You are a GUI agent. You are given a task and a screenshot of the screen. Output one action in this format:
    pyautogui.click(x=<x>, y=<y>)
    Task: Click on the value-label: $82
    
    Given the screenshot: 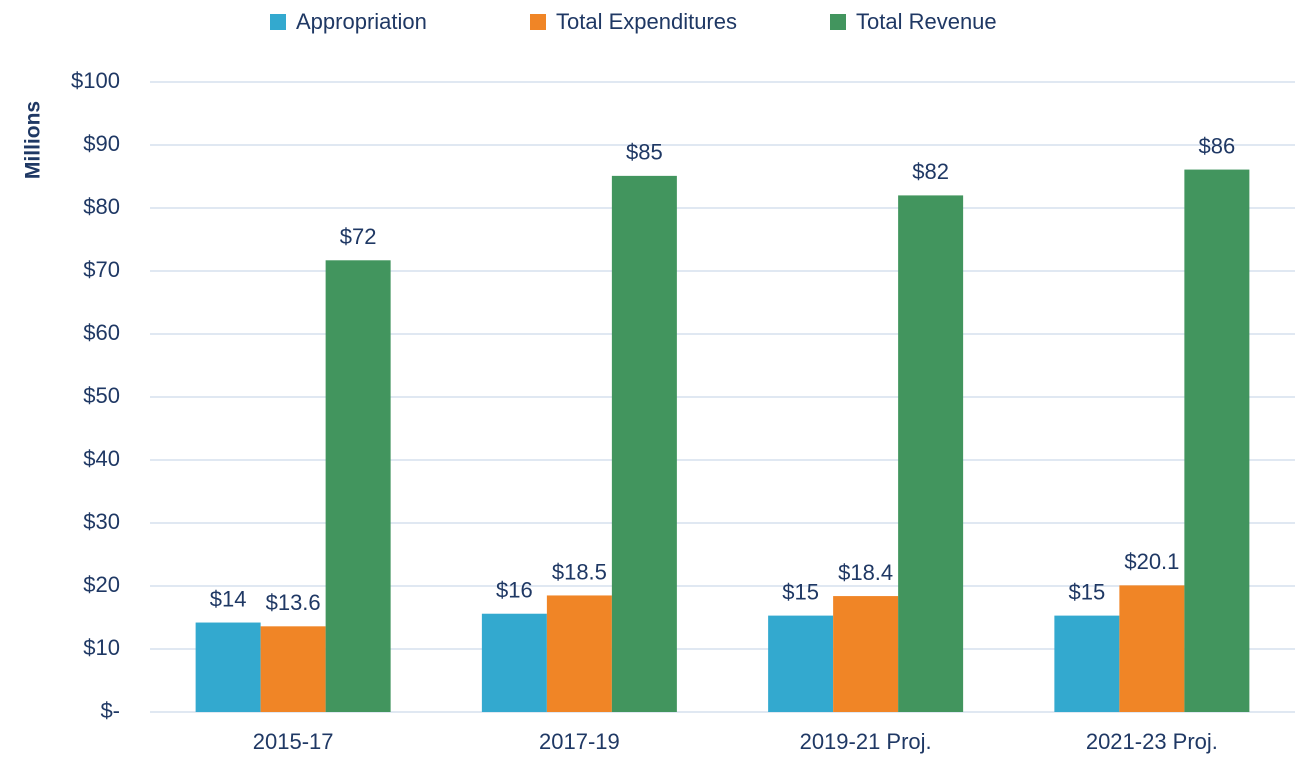 What is the action you would take?
    pyautogui.click(x=930, y=171)
    